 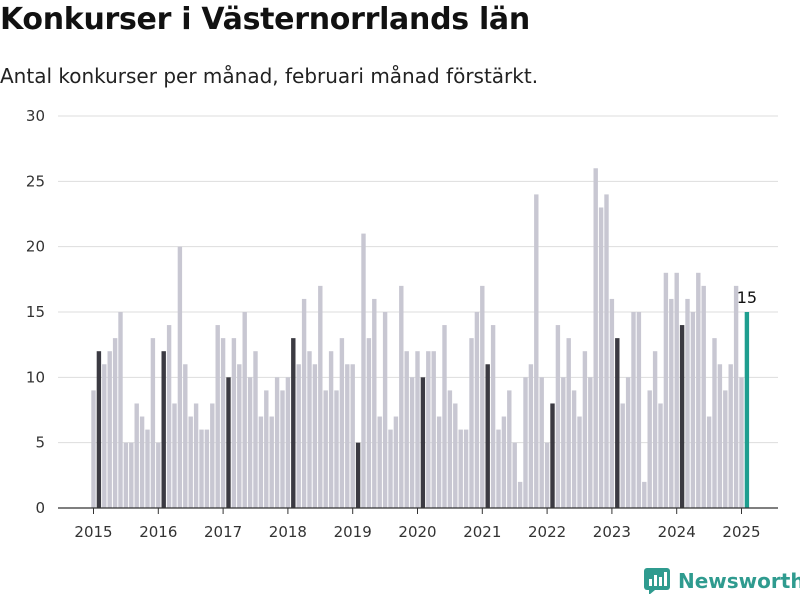 I want to click on y-tick-label: 5, so click(x=40, y=443).